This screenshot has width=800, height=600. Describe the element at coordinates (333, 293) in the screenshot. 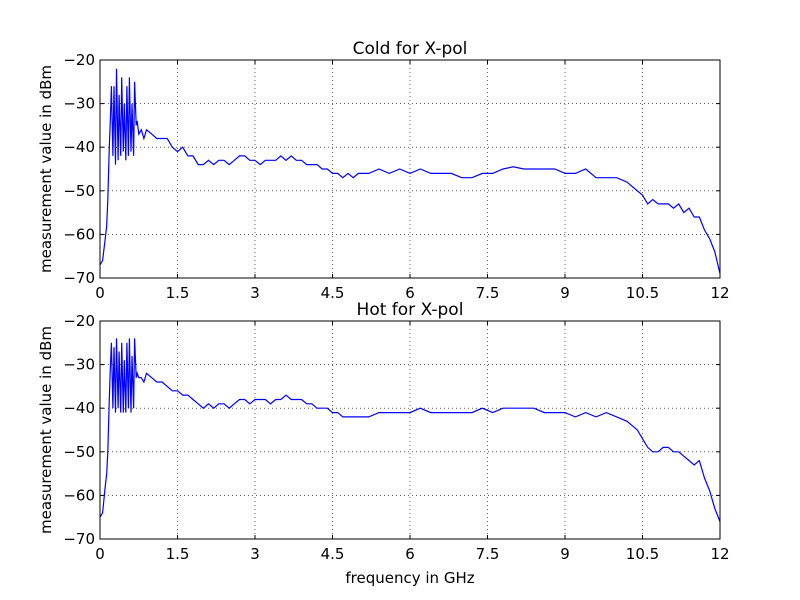

I see `cold-xtick-label: 4.5` at that location.